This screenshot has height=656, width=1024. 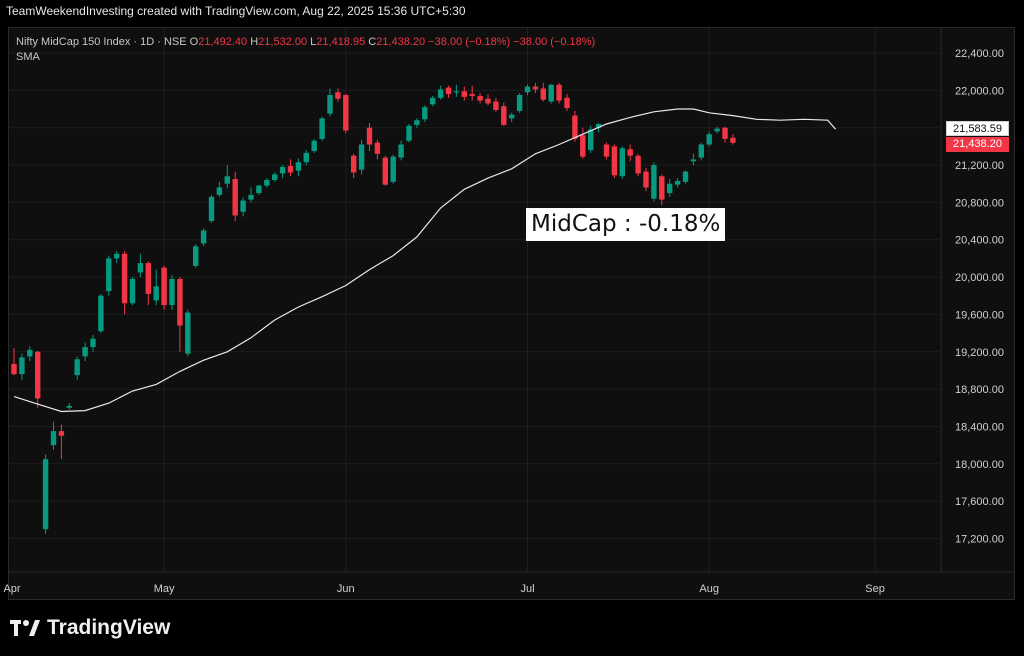 What do you see at coordinates (101, 42) in the screenshot?
I see `symbol-name: Nifty MidCap 150 Index · 1D · NSE` at bounding box center [101, 42].